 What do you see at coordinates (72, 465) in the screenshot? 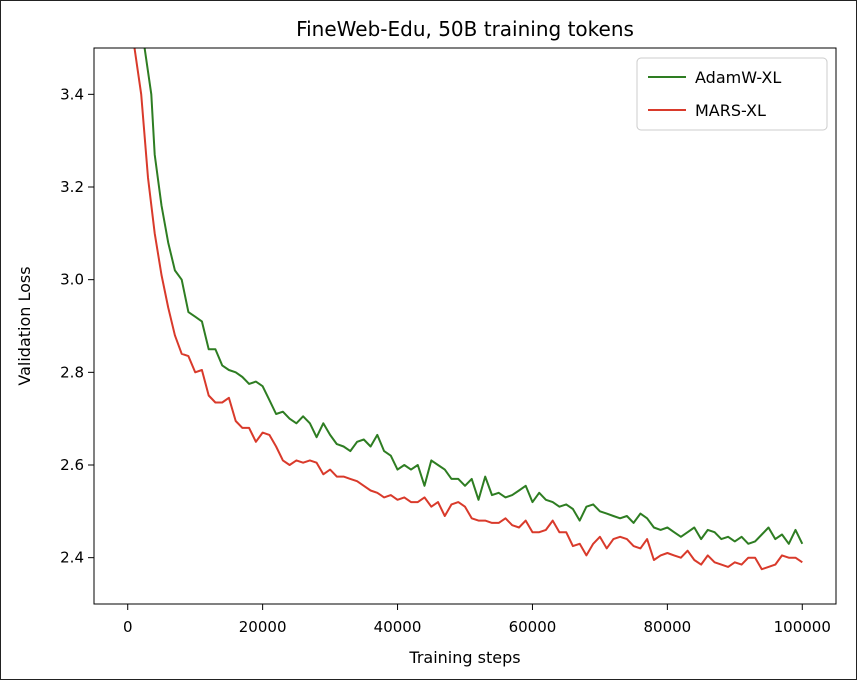
I see `y-tick-label: 2.6` at bounding box center [72, 465].